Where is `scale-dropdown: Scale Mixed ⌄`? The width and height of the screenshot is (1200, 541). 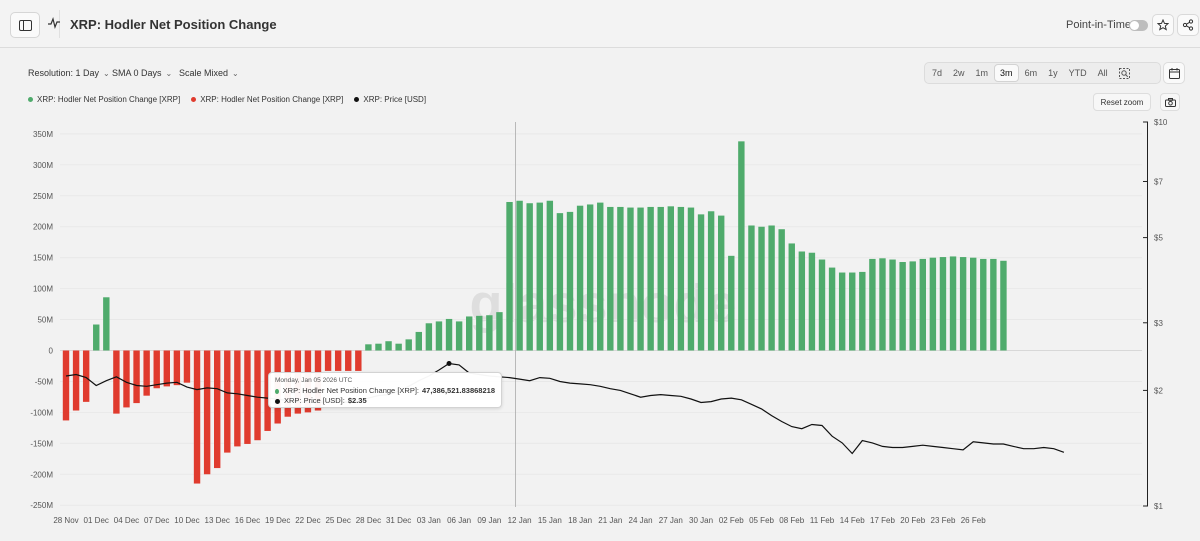 scale-dropdown: Scale Mixed ⌄ is located at coordinates (209, 73).